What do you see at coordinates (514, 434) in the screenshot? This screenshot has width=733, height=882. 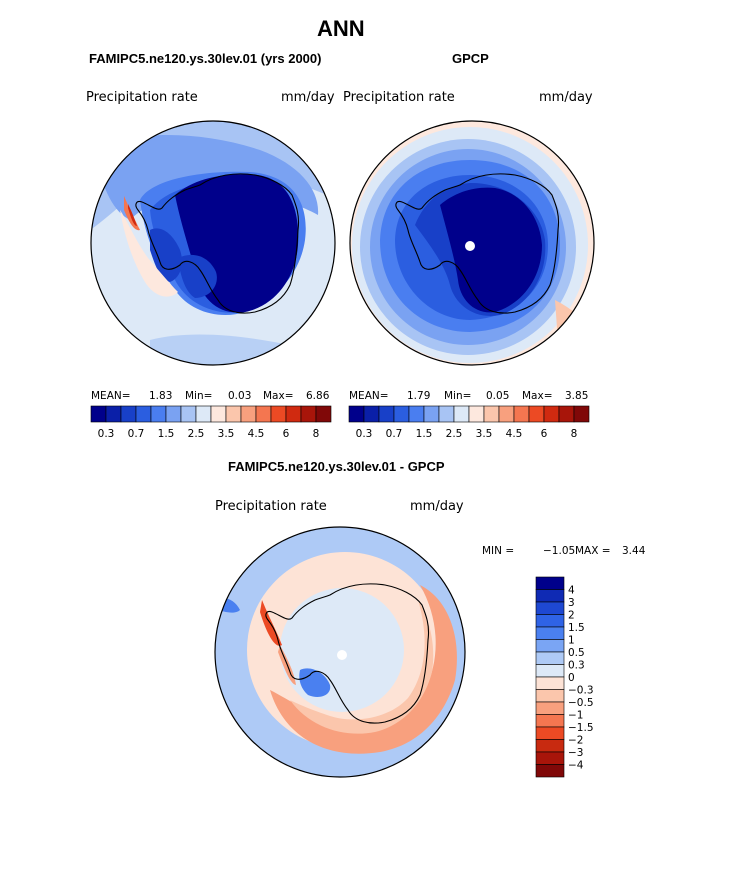 I see `obs-colorbar-tick-label: 4.5` at bounding box center [514, 434].